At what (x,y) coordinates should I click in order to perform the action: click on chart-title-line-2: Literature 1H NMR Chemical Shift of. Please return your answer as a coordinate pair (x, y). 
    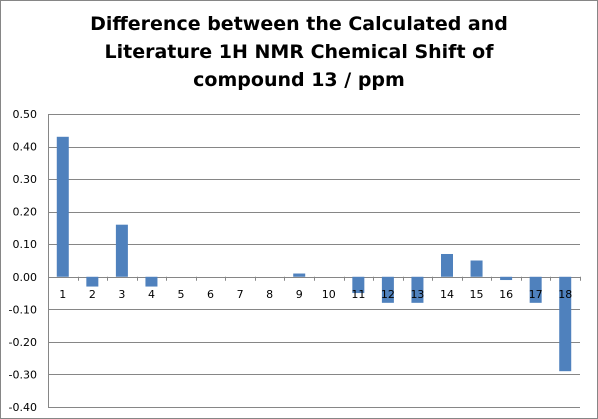
    Looking at the image, I should click on (299, 52).